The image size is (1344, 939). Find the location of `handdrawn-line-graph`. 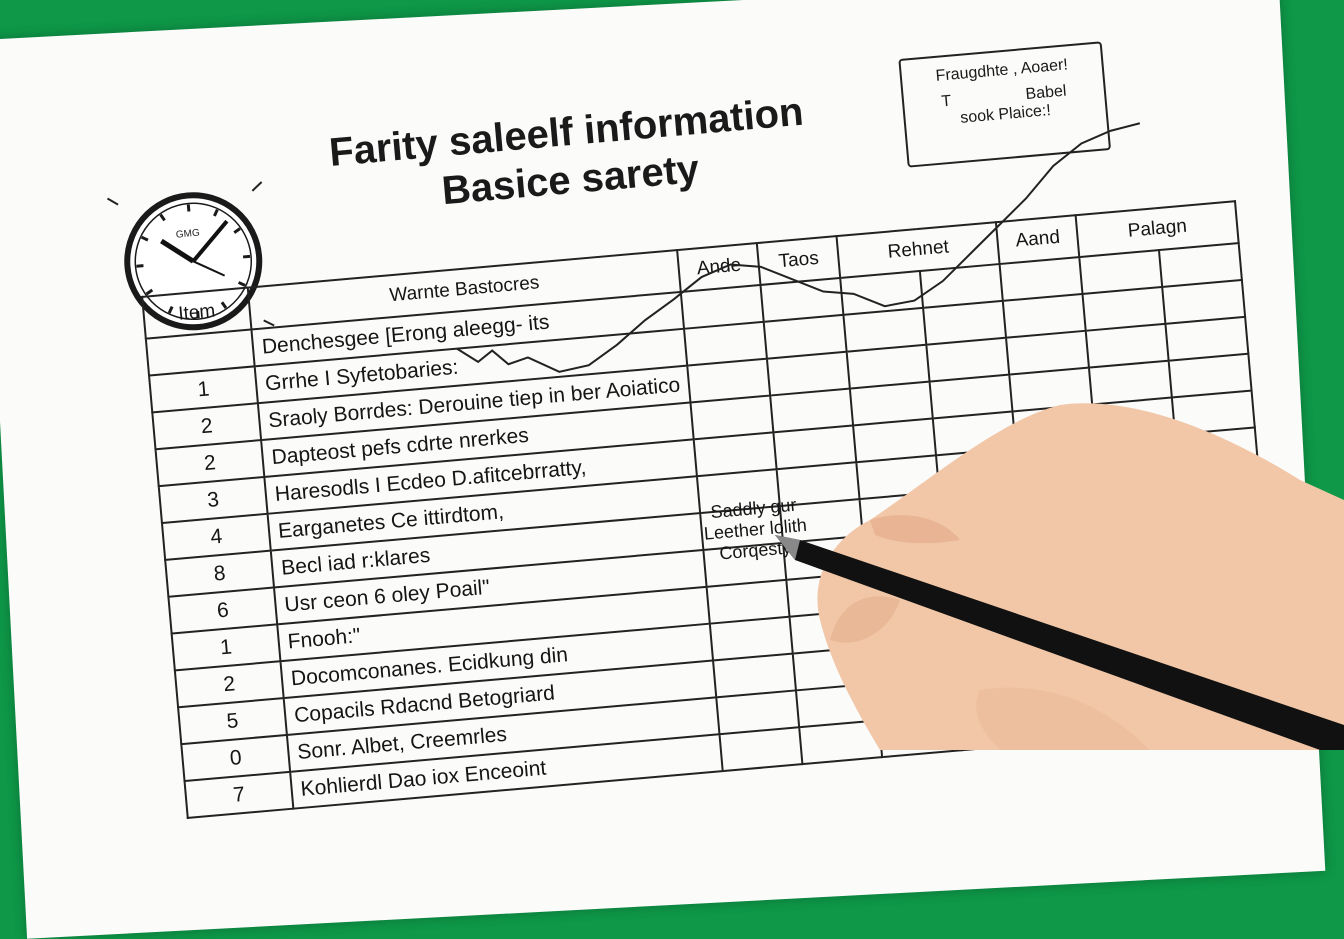

handdrawn-line-graph is located at coordinates (798, 247).